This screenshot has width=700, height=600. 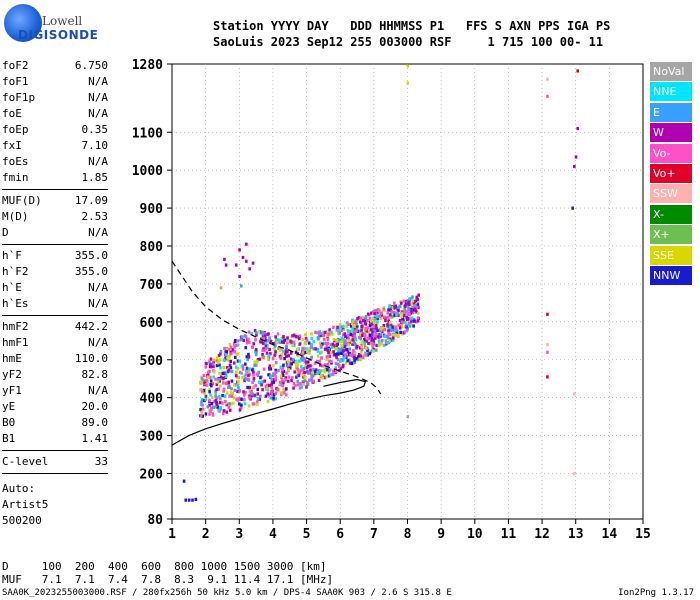 What do you see at coordinates (671, 153) in the screenshot?
I see `legend-item: Vo-` at bounding box center [671, 153].